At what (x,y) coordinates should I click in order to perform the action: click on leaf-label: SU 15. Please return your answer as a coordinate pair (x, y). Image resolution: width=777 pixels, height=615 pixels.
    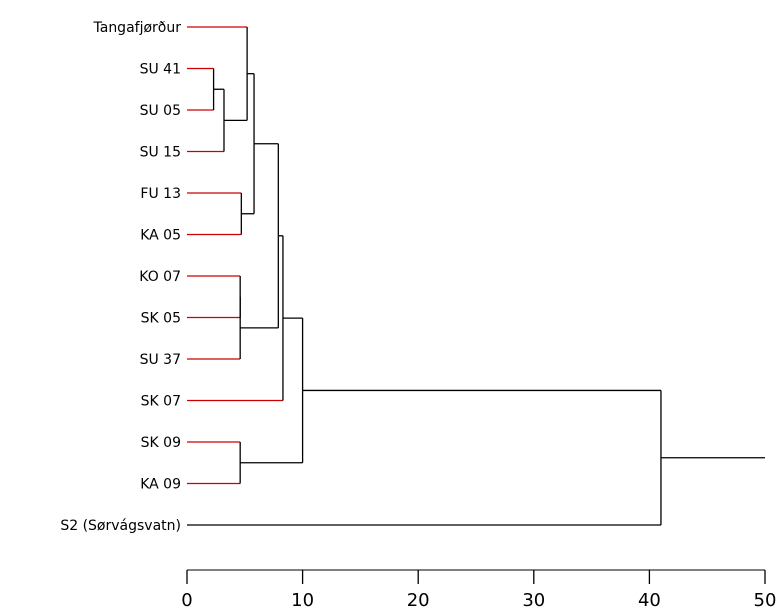
    Looking at the image, I should click on (160, 153).